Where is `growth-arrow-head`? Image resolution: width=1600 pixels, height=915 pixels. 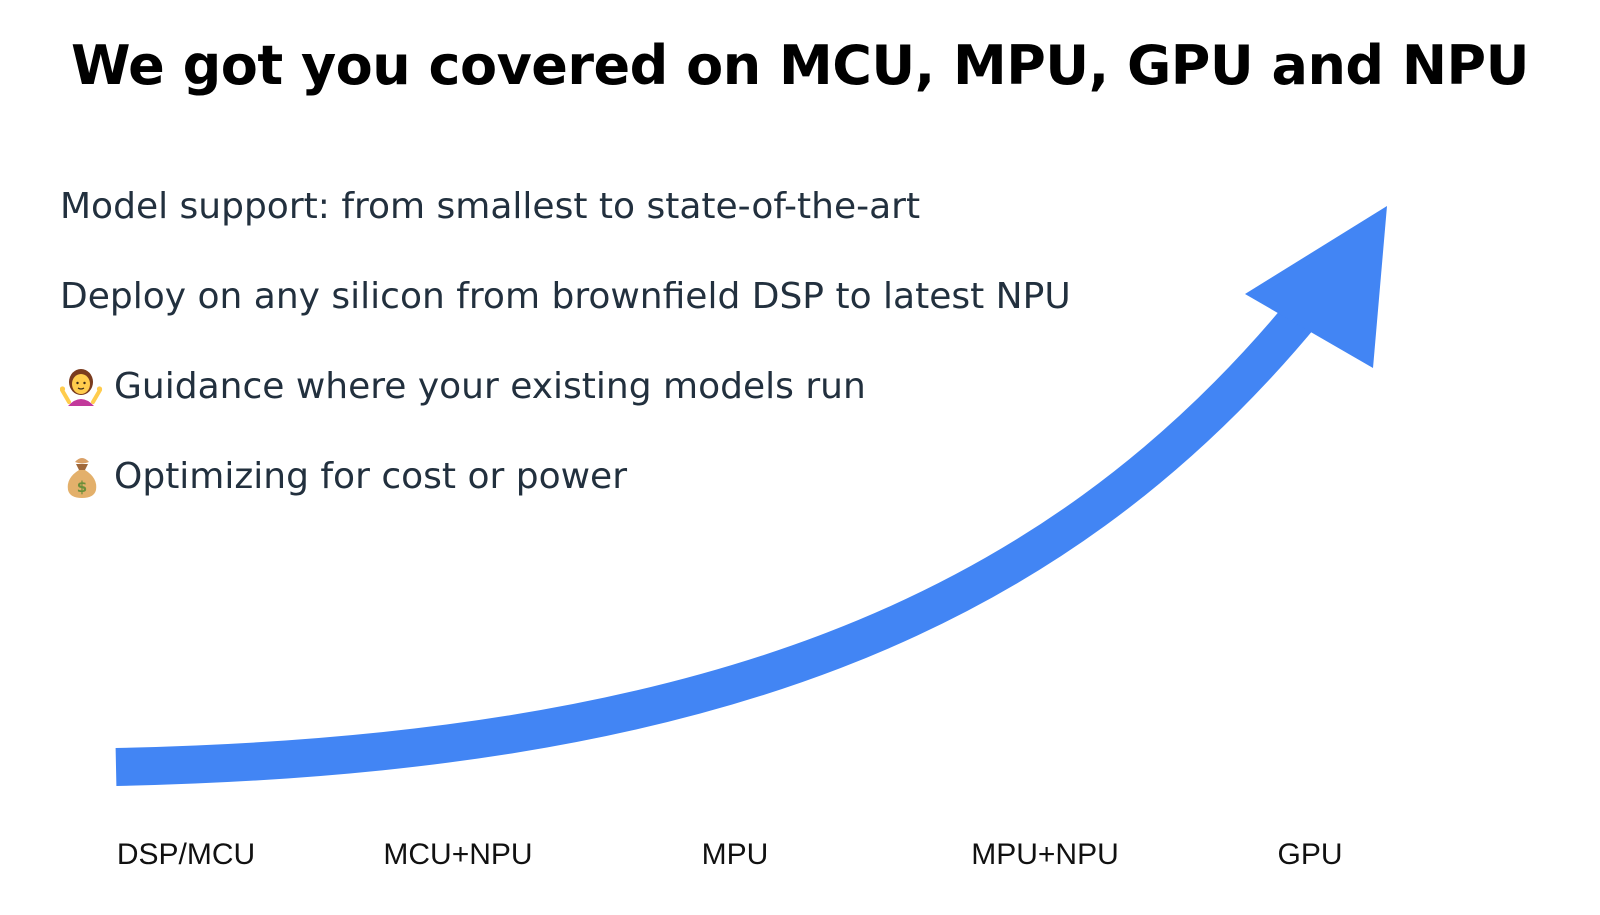 growth-arrow-head is located at coordinates (1316, 287).